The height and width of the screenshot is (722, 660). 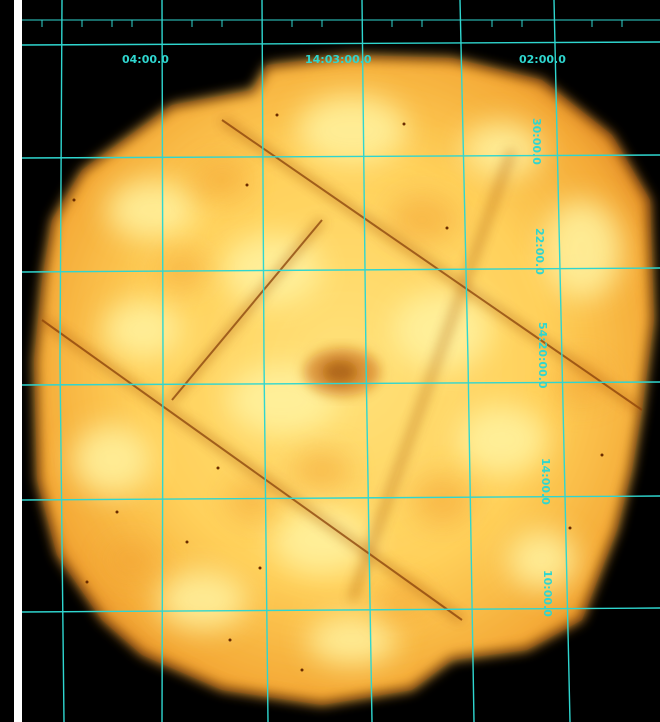 What do you see at coordinates (542, 59) in the screenshot?
I see `ra-label-3: 02:00.0` at bounding box center [542, 59].